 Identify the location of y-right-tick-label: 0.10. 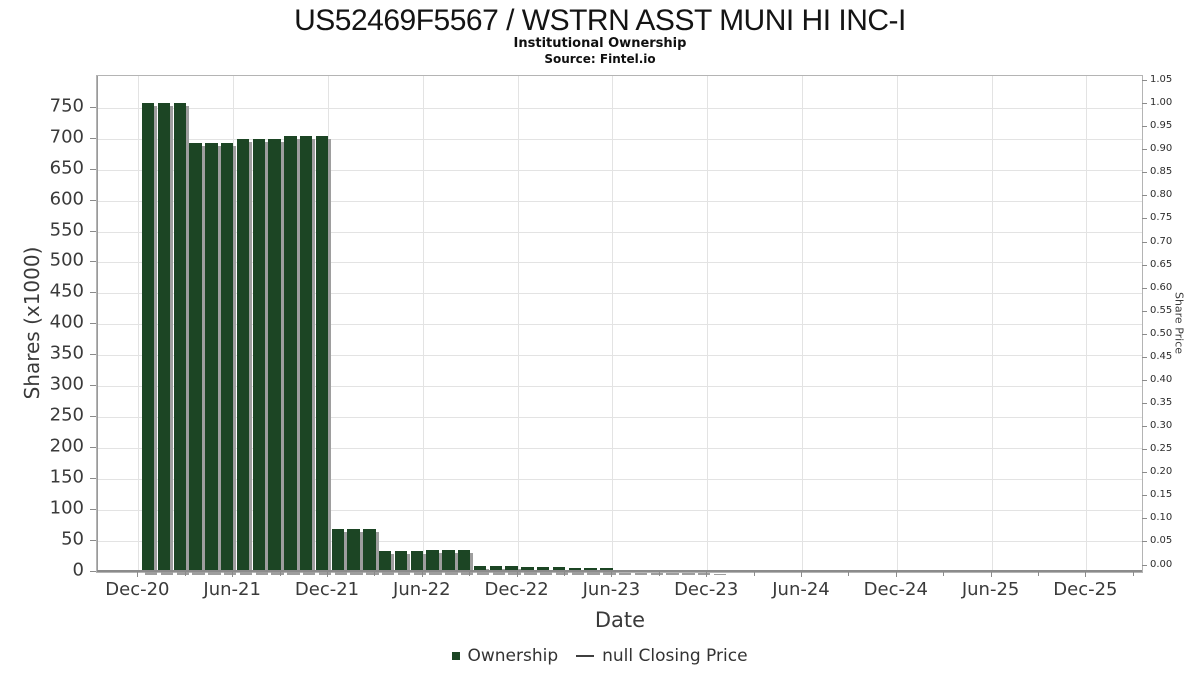
(1161, 518).